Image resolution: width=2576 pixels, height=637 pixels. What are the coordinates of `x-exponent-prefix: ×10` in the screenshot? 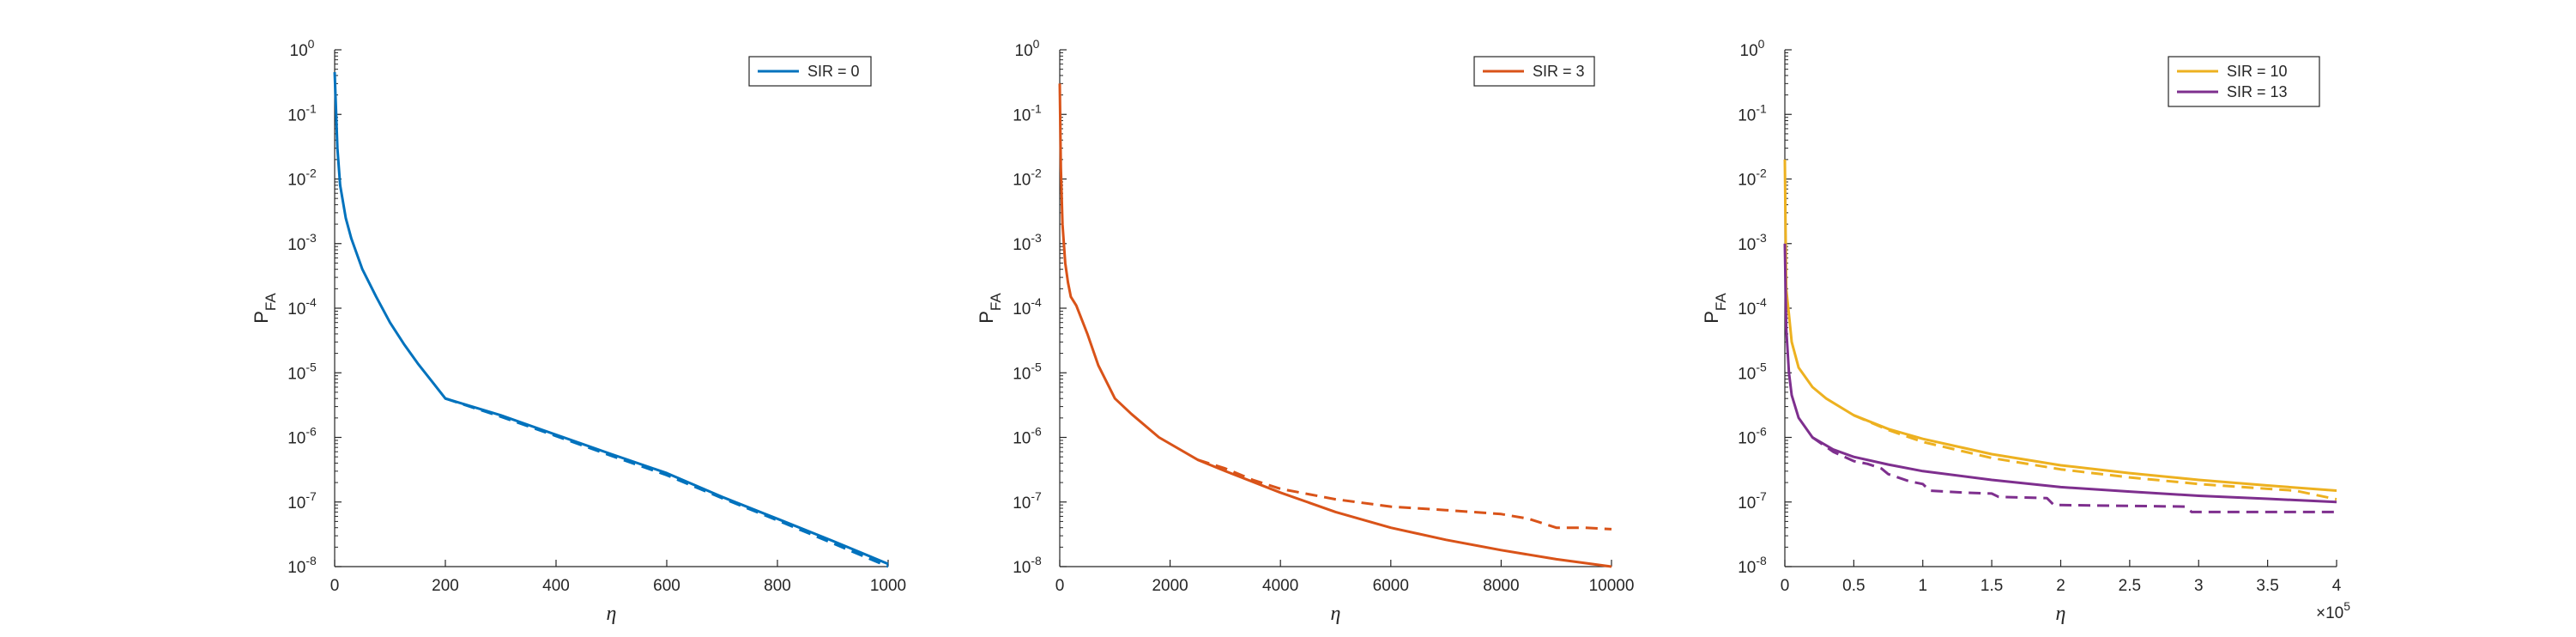 It's located at (2329, 613).